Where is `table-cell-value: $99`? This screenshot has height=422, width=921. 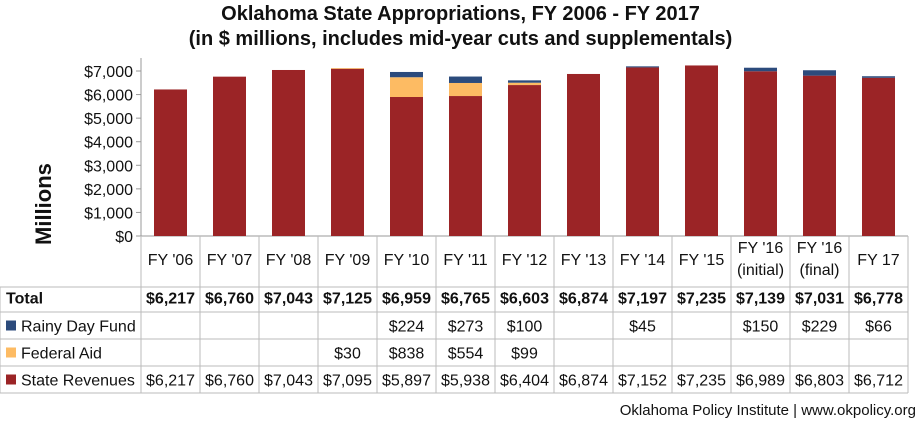
table-cell-value: $99 is located at coordinates (524, 354).